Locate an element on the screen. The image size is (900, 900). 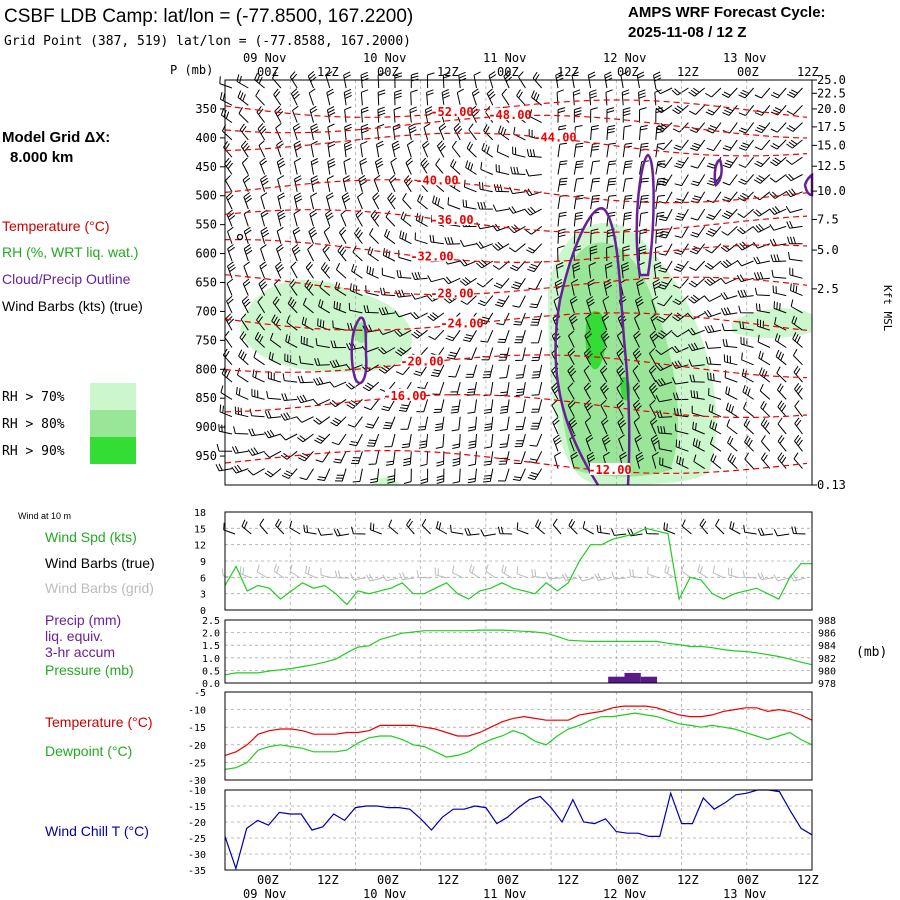
precip-tick-label: 0.5 is located at coordinates (211, 671).